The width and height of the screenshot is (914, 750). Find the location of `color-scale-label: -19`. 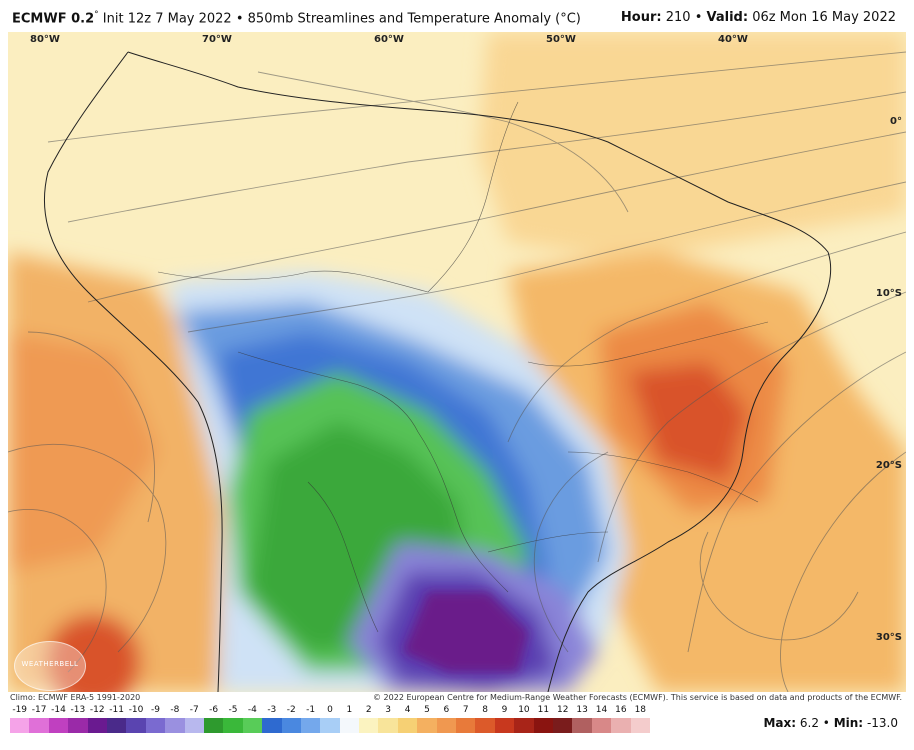

color-scale-label: -19 is located at coordinates (20, 710).